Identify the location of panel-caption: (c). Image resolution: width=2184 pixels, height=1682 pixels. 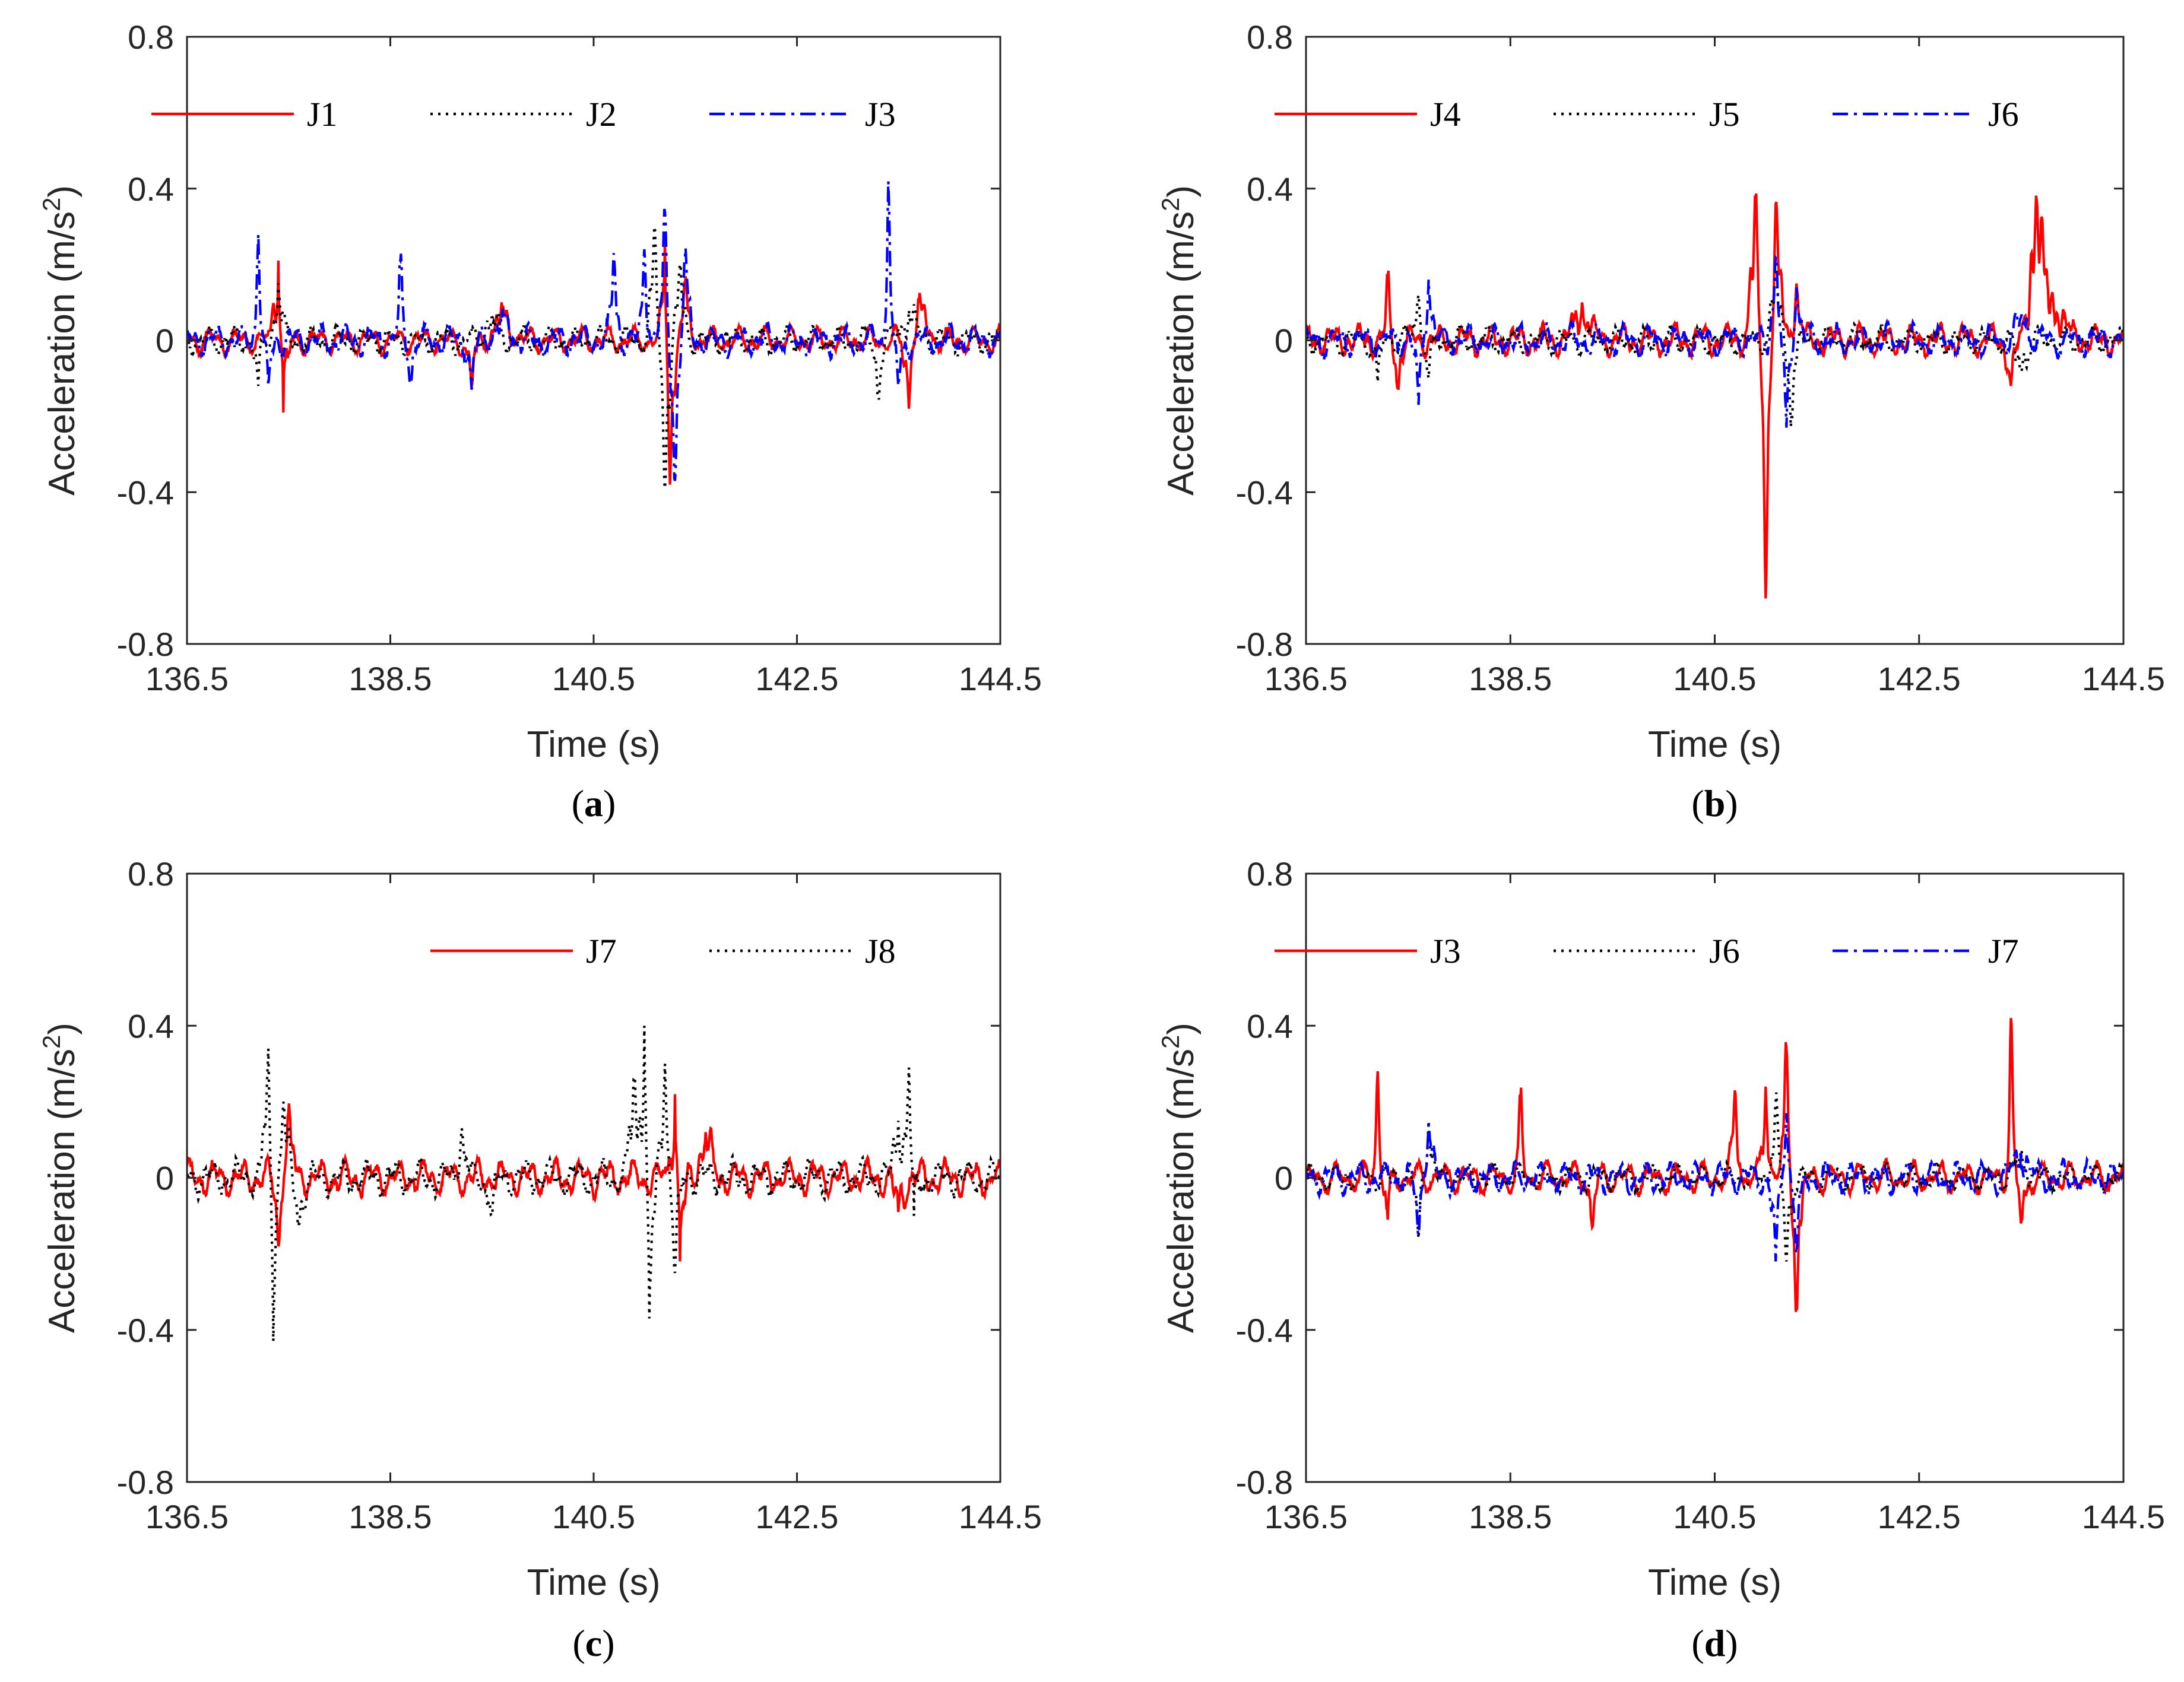
(593, 1643).